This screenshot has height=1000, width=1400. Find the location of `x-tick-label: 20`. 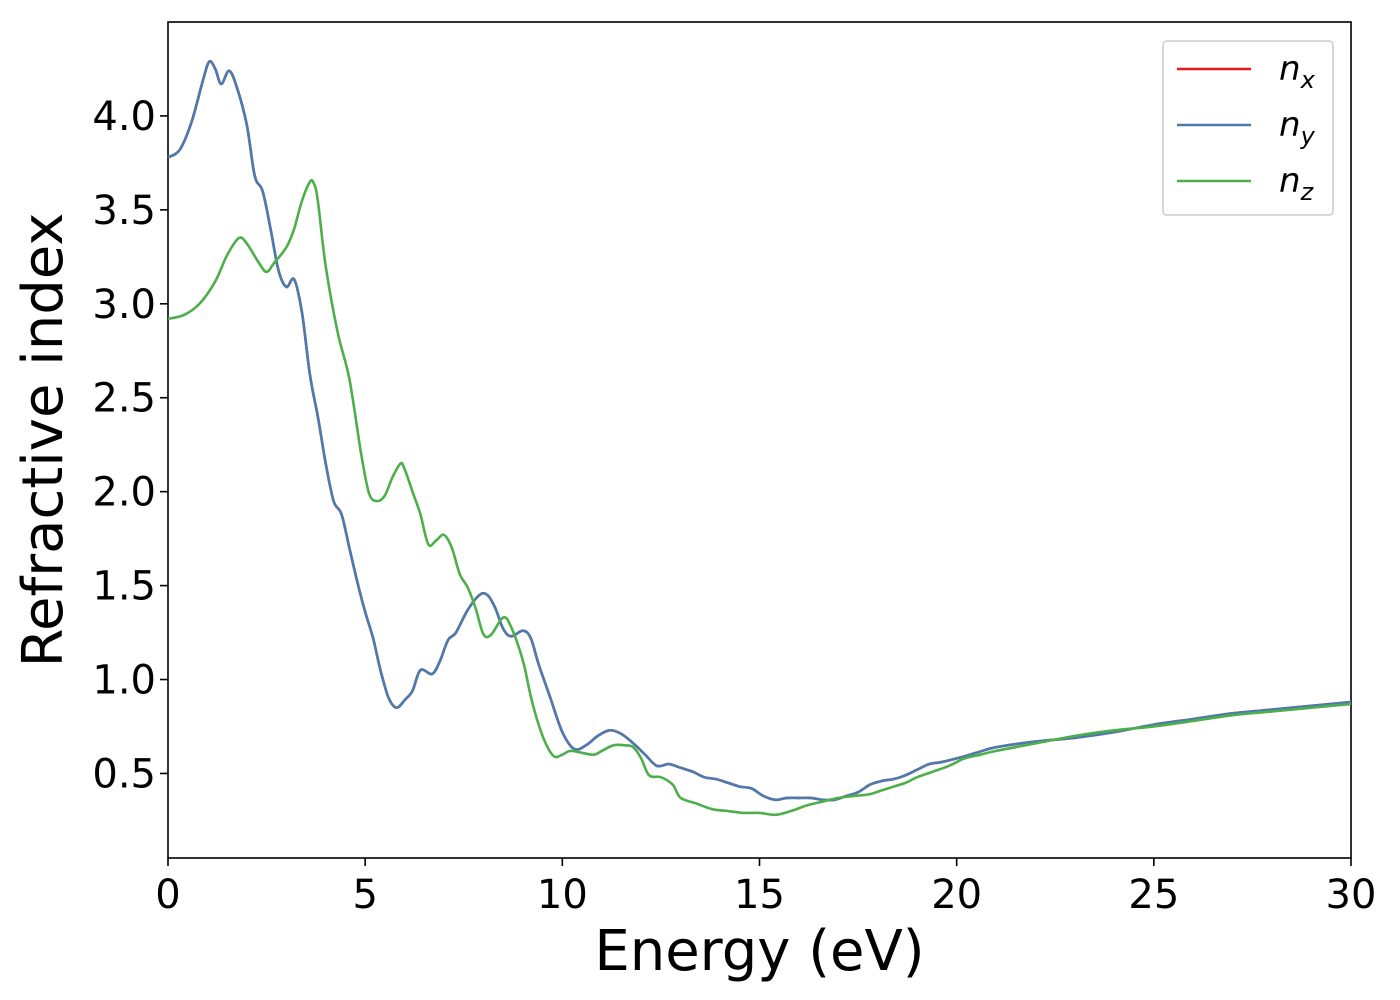

x-tick-label: 20 is located at coordinates (956, 895).